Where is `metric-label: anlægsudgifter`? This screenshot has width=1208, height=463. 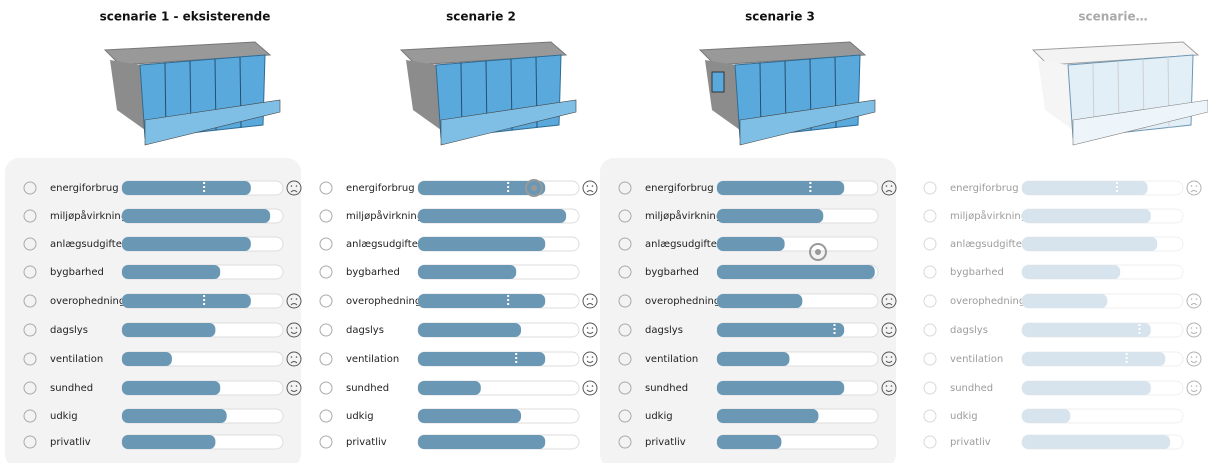
metric-label: anlægsudgifter is located at coordinates (988, 244).